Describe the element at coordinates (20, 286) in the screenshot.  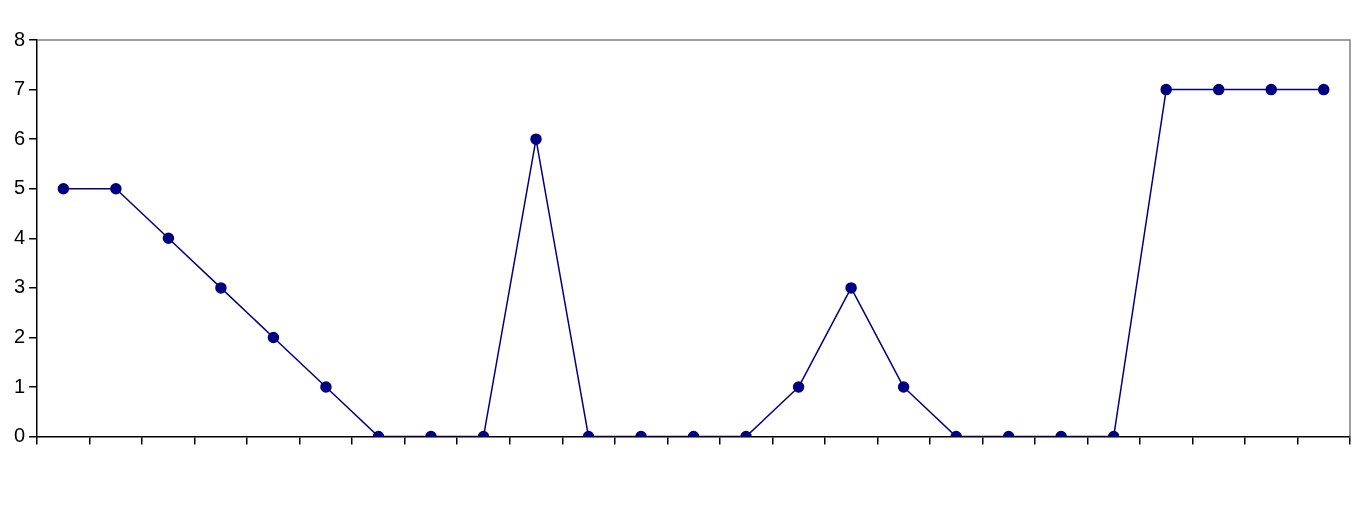
I see `y-tick-label: 3` at that location.